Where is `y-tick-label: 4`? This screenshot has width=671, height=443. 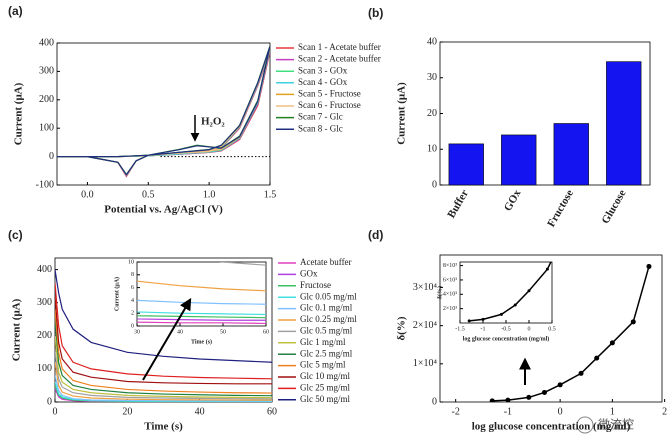 y-tick-label: 4 is located at coordinates (132, 301).